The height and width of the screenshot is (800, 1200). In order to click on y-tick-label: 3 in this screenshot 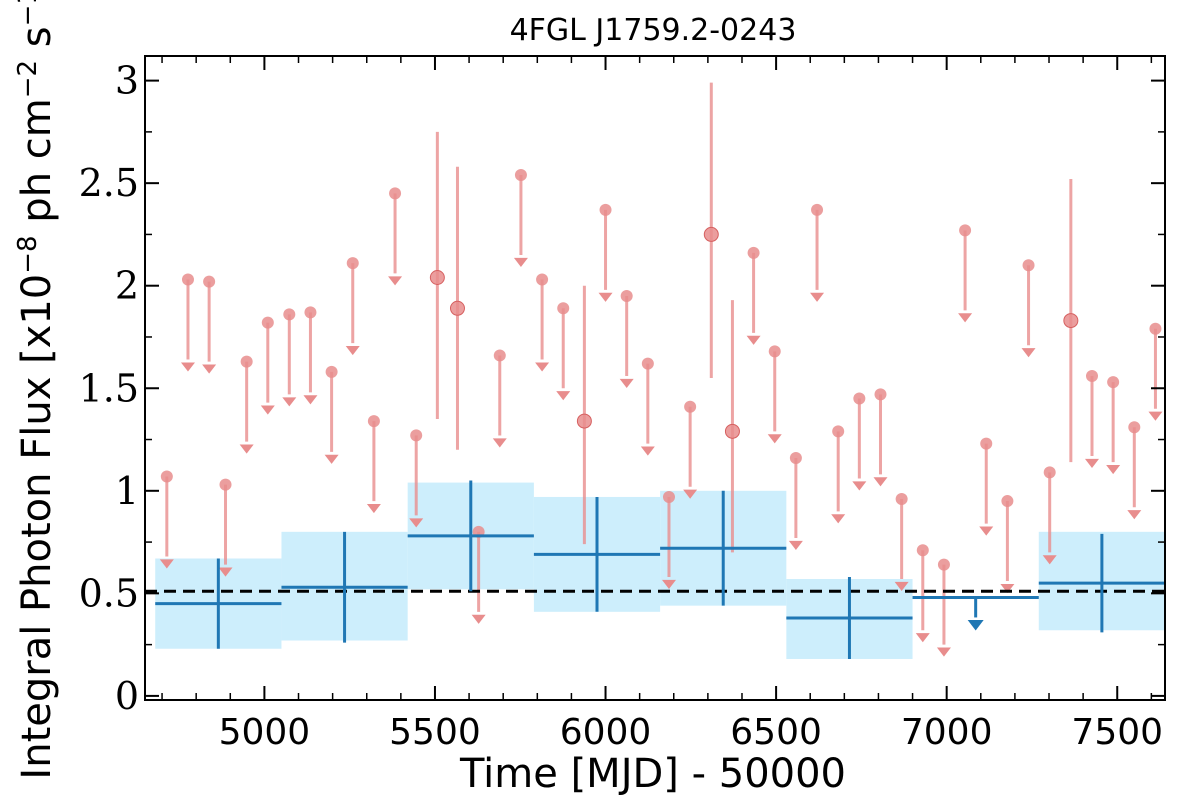, I will do `click(127, 81)`.